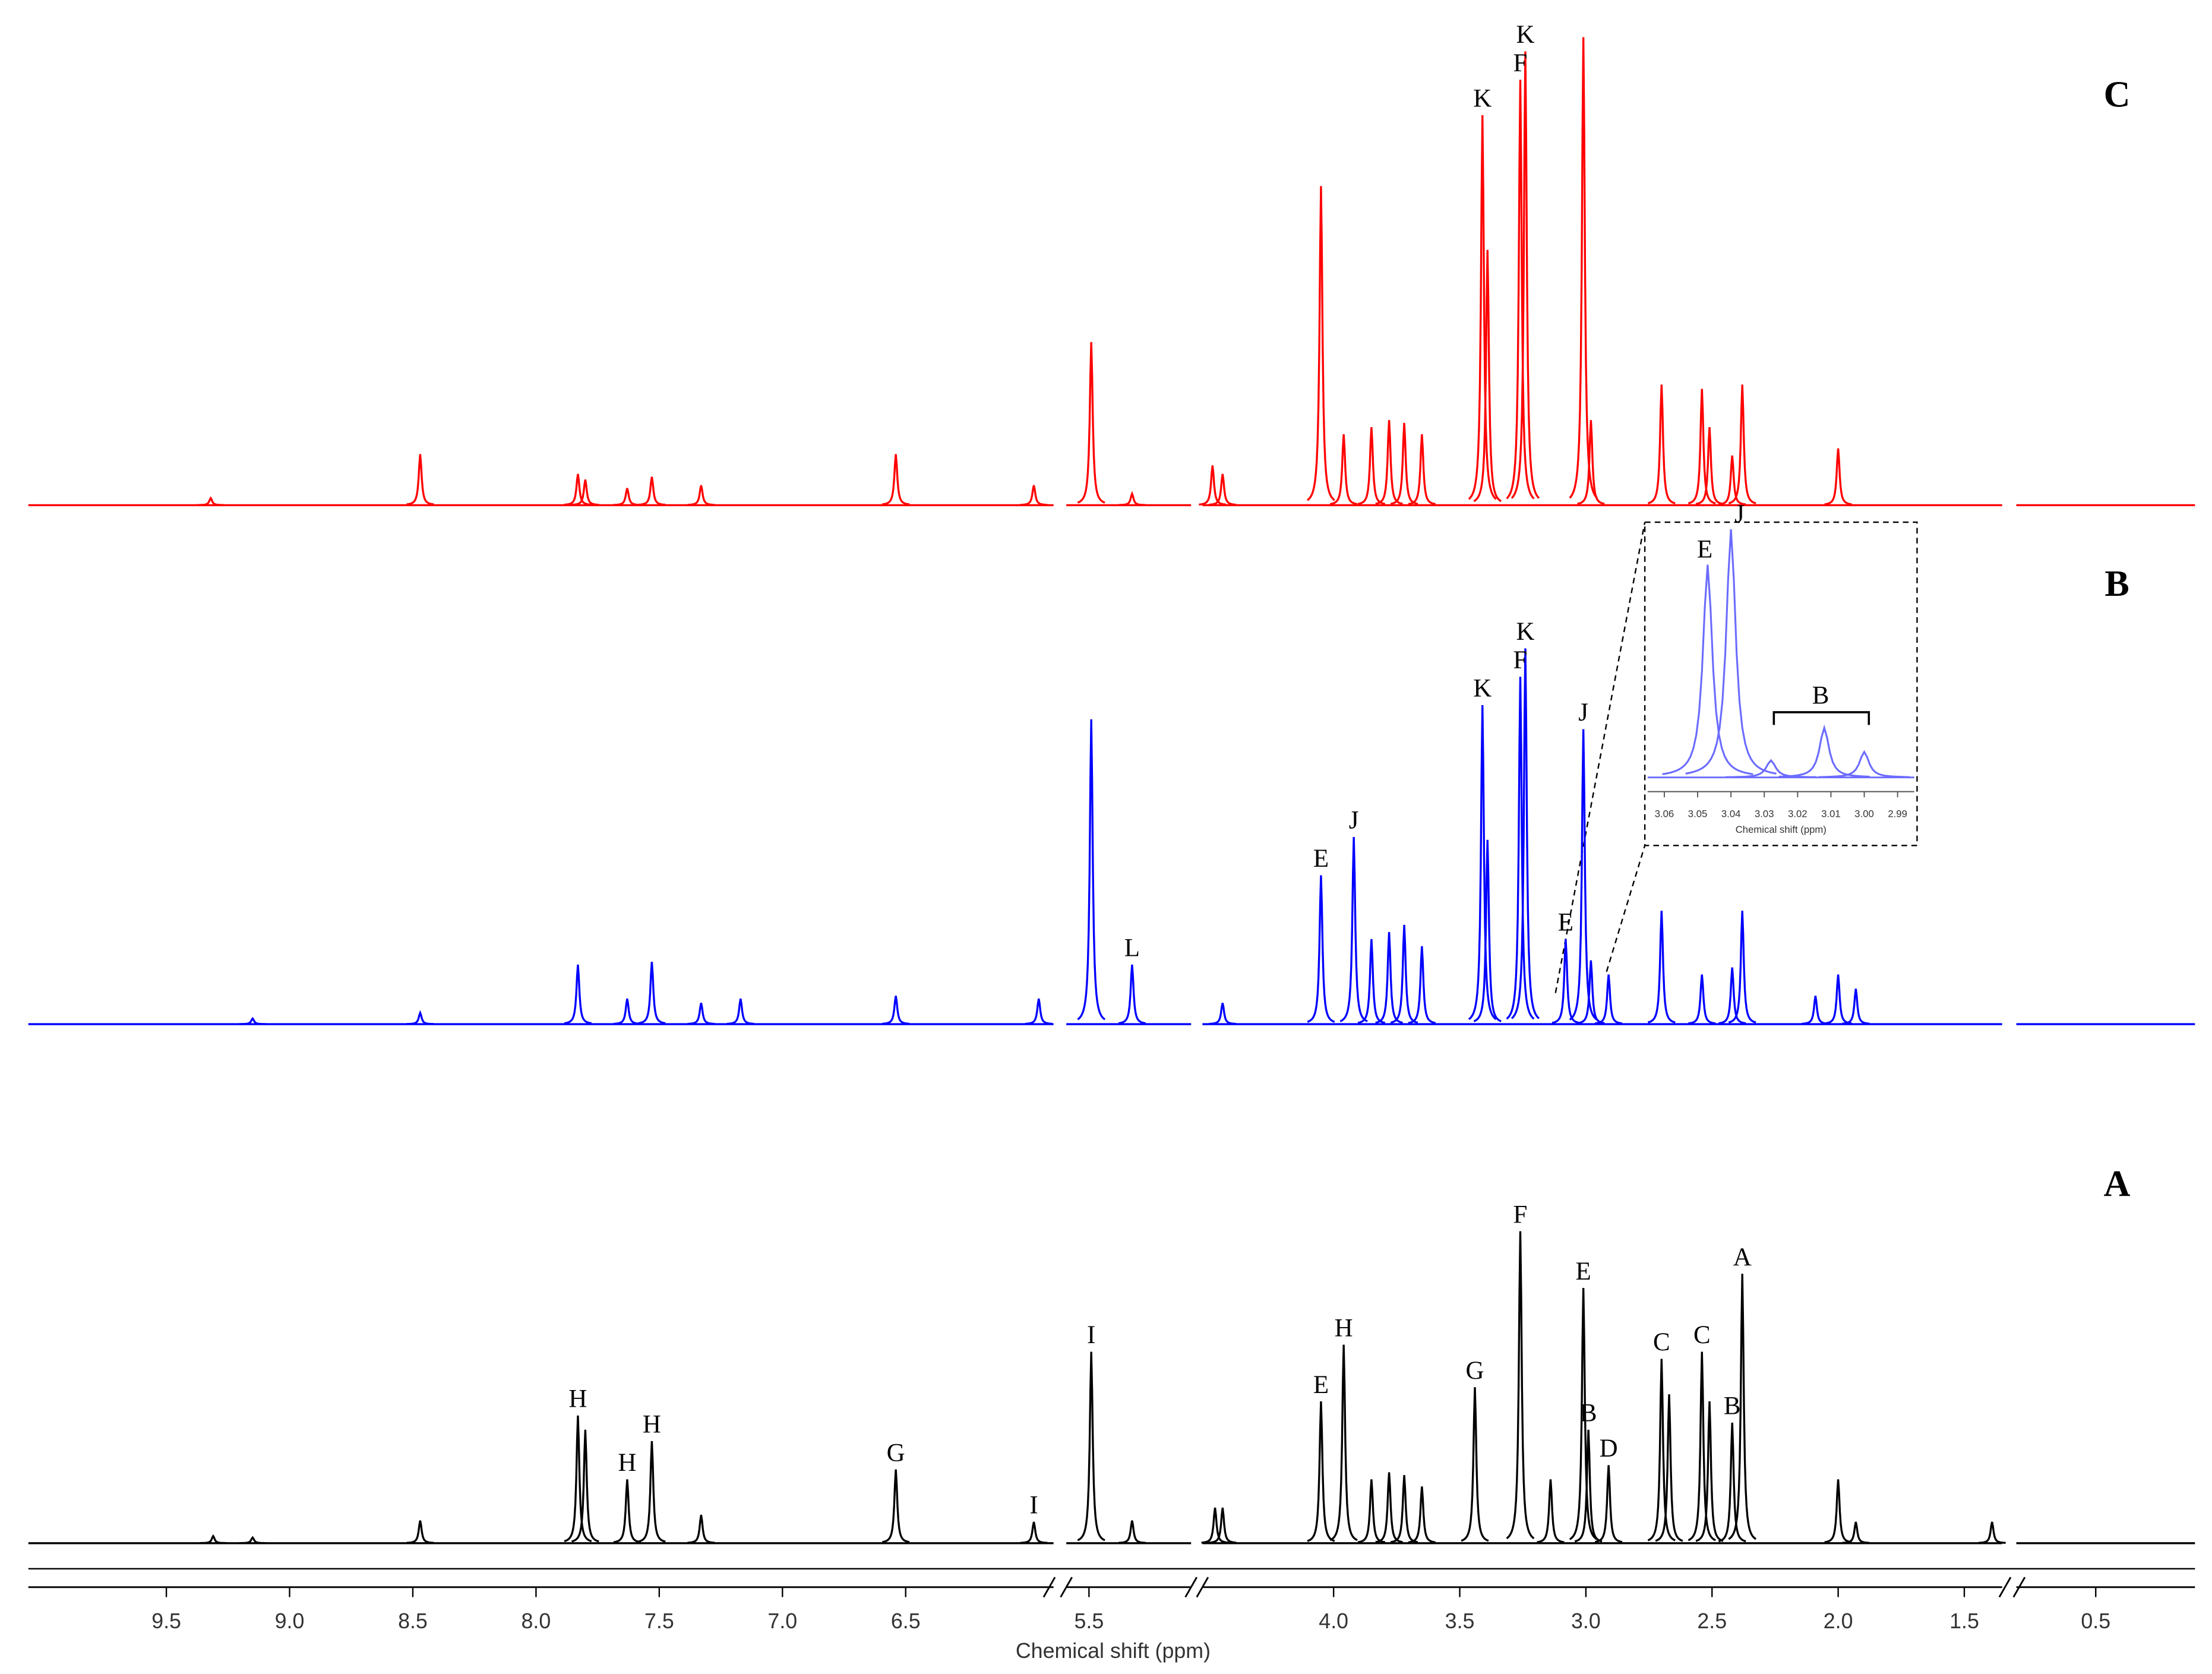 The width and height of the screenshot is (2212, 1674). What do you see at coordinates (413, 1621) in the screenshot?
I see `x-tick-label: 8.5` at bounding box center [413, 1621].